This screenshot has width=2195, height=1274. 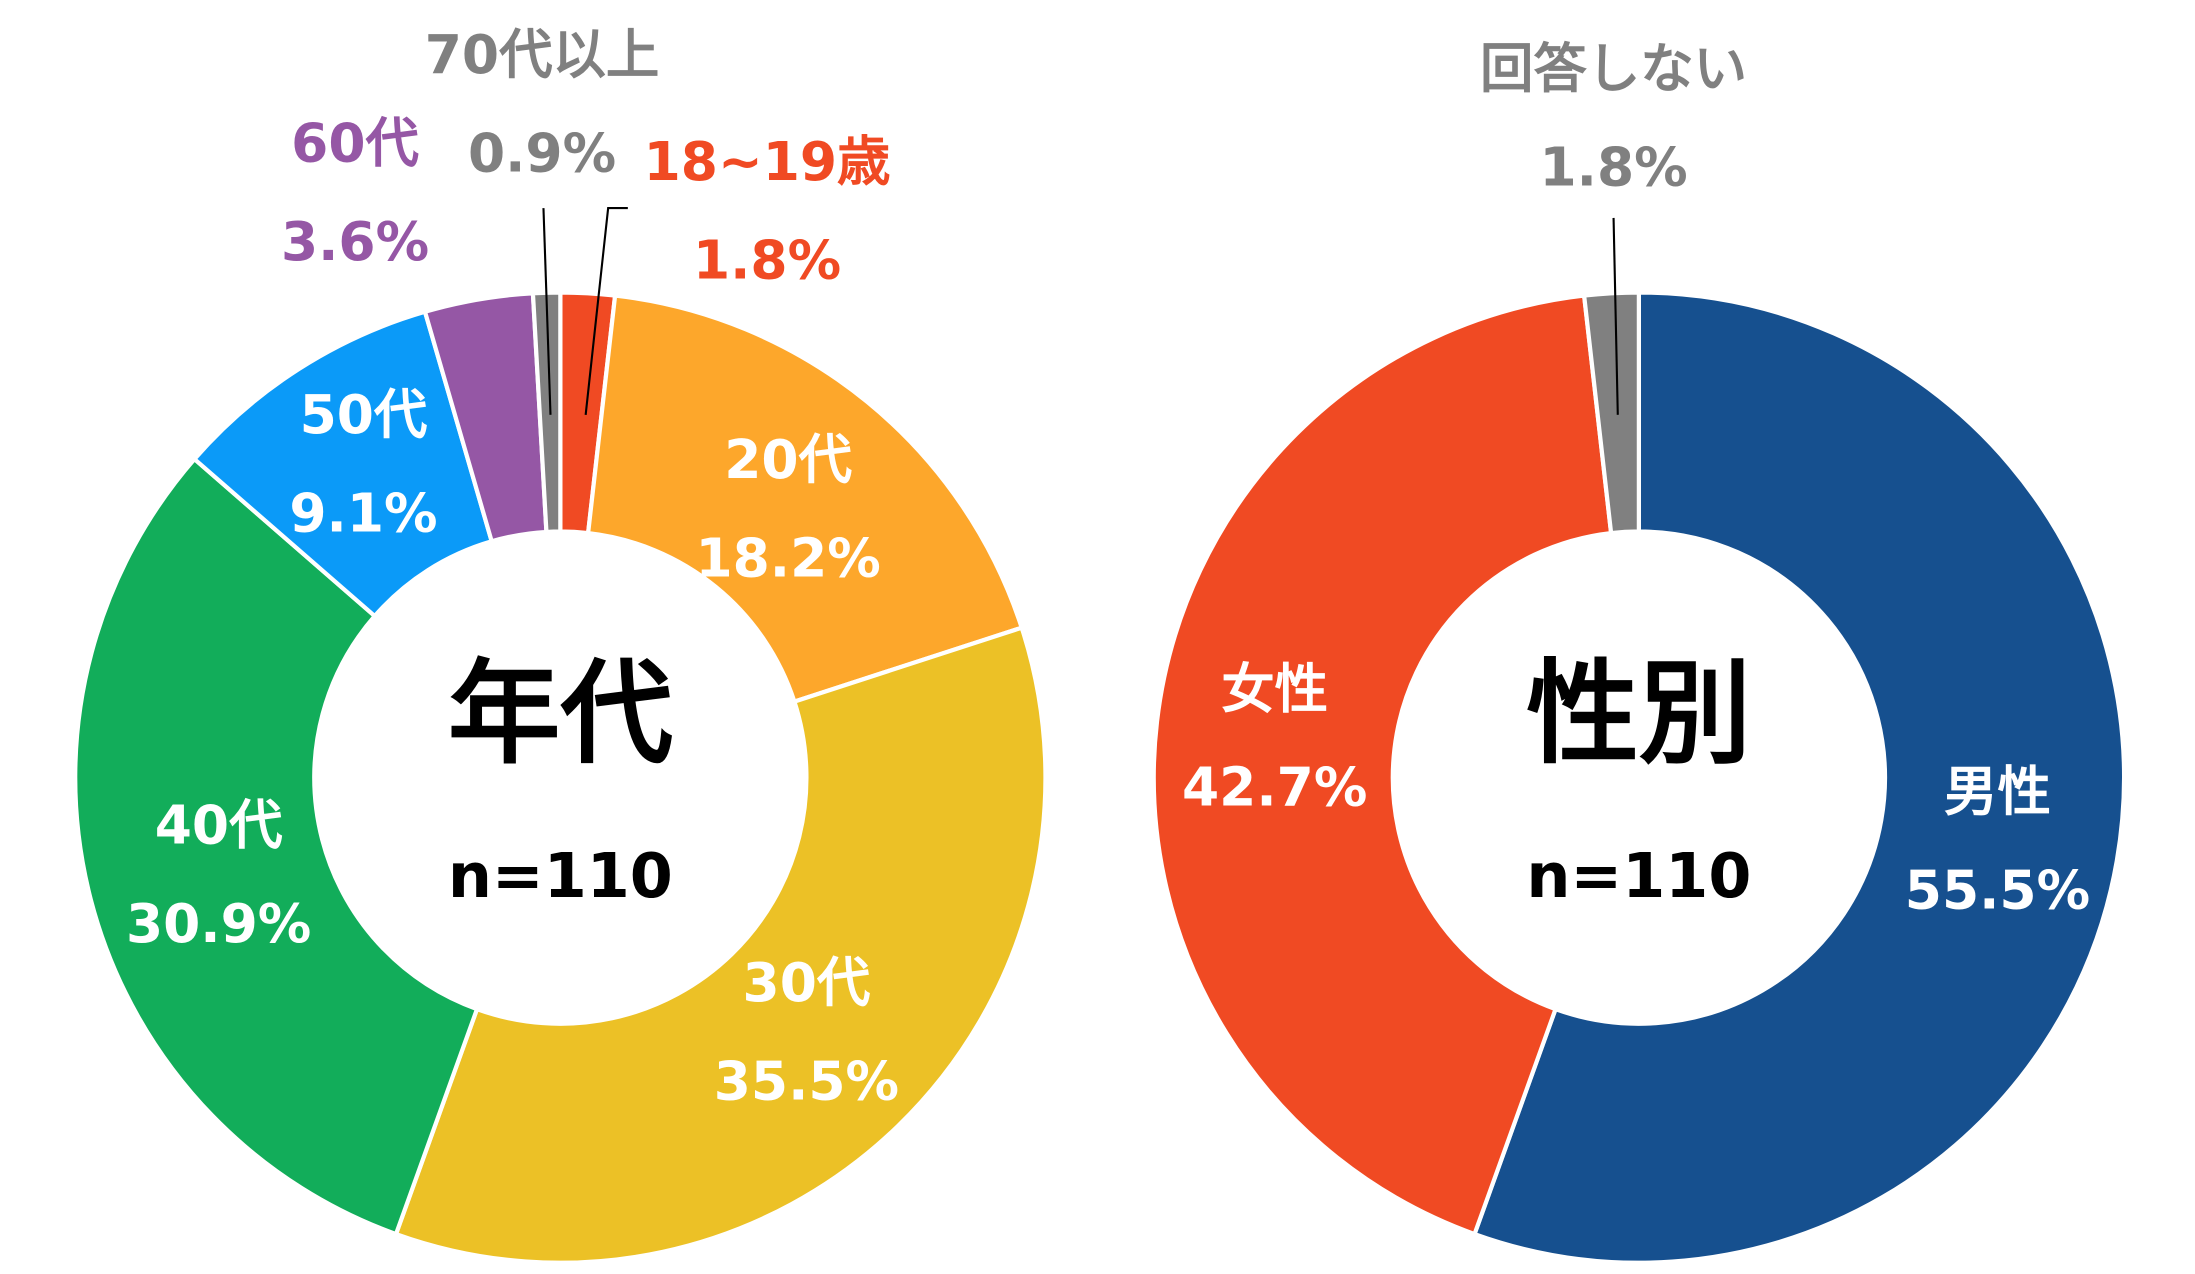 What do you see at coordinates (1638, 876) in the screenshot?
I see `center-n-gender: n=110` at bounding box center [1638, 876].